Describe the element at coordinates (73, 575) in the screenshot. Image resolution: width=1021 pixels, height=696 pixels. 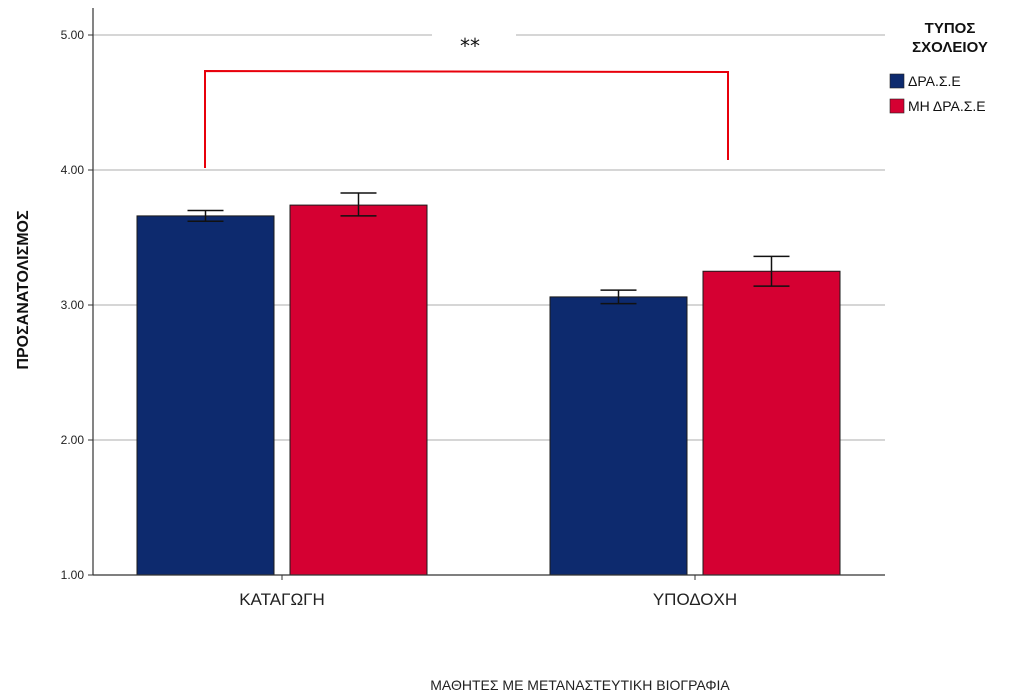
I see `y-tick-label: 1.00` at that location.